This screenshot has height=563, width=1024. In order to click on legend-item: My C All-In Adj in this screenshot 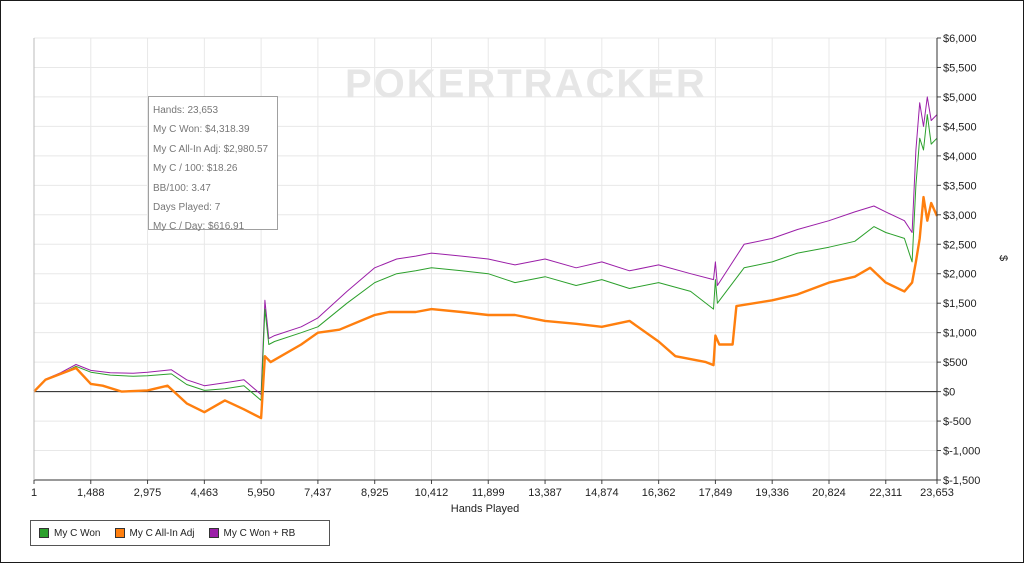, I will do `click(154, 533)`.